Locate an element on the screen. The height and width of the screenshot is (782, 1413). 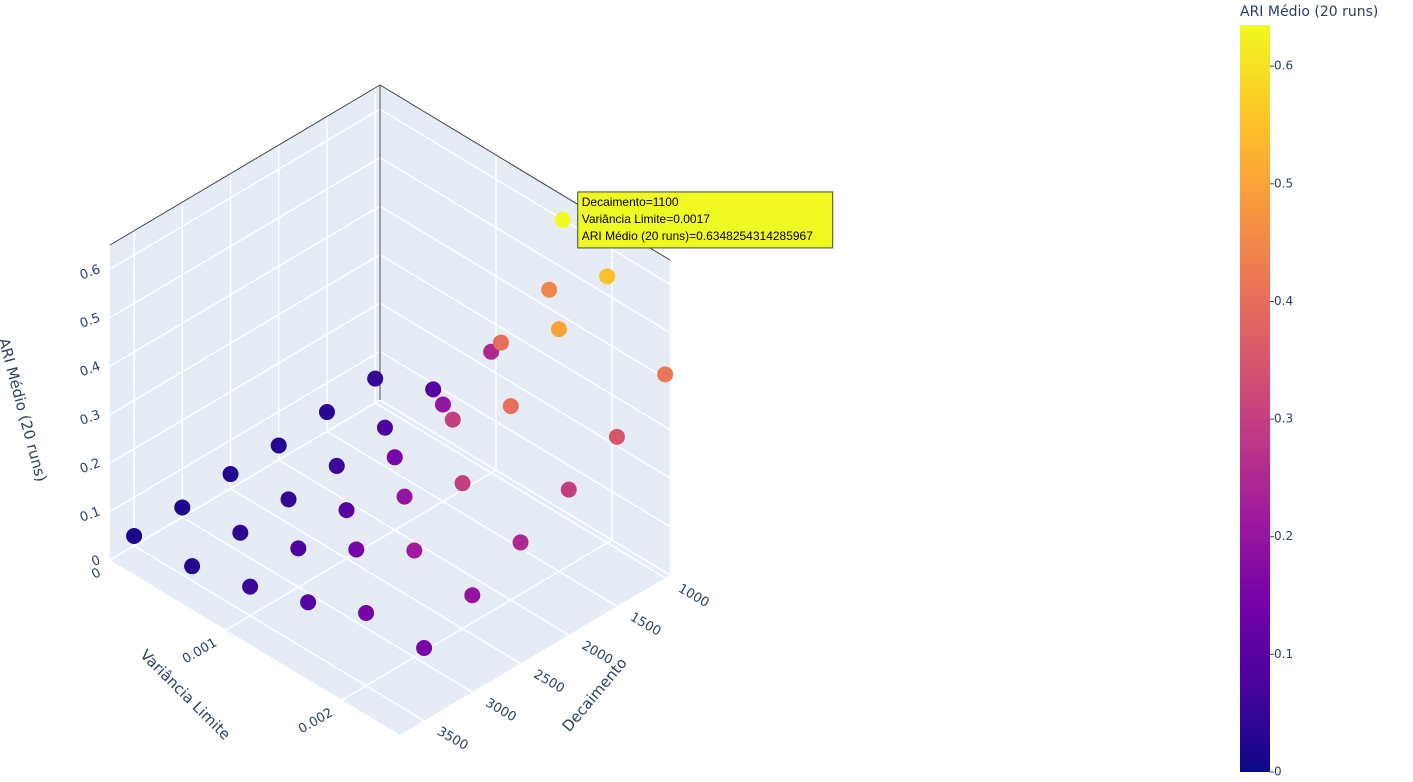
y-tick-label: 0.001 is located at coordinates (200, 652).